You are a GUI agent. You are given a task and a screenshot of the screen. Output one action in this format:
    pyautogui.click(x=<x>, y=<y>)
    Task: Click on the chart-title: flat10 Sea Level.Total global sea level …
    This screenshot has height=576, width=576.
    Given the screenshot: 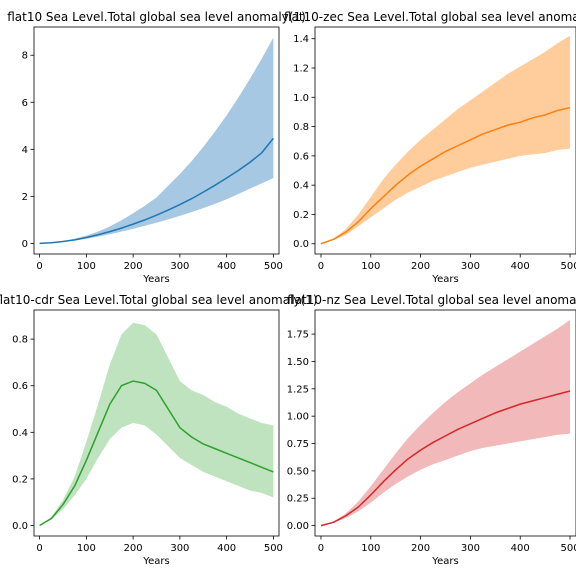 What is the action you would take?
    pyautogui.click(x=156, y=17)
    